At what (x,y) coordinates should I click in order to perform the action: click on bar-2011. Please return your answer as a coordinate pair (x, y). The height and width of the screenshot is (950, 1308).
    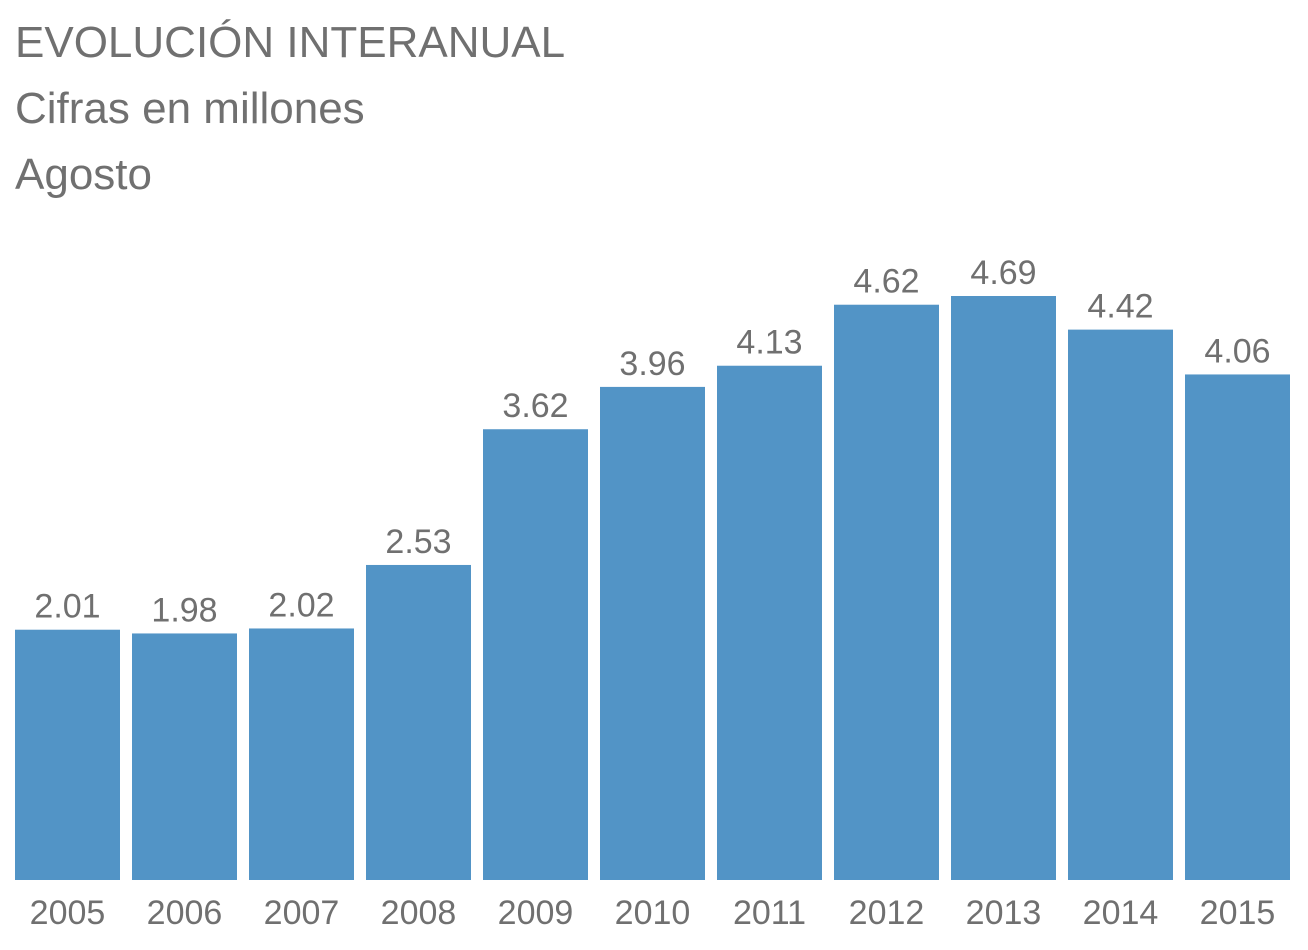
    Looking at the image, I should click on (769, 623).